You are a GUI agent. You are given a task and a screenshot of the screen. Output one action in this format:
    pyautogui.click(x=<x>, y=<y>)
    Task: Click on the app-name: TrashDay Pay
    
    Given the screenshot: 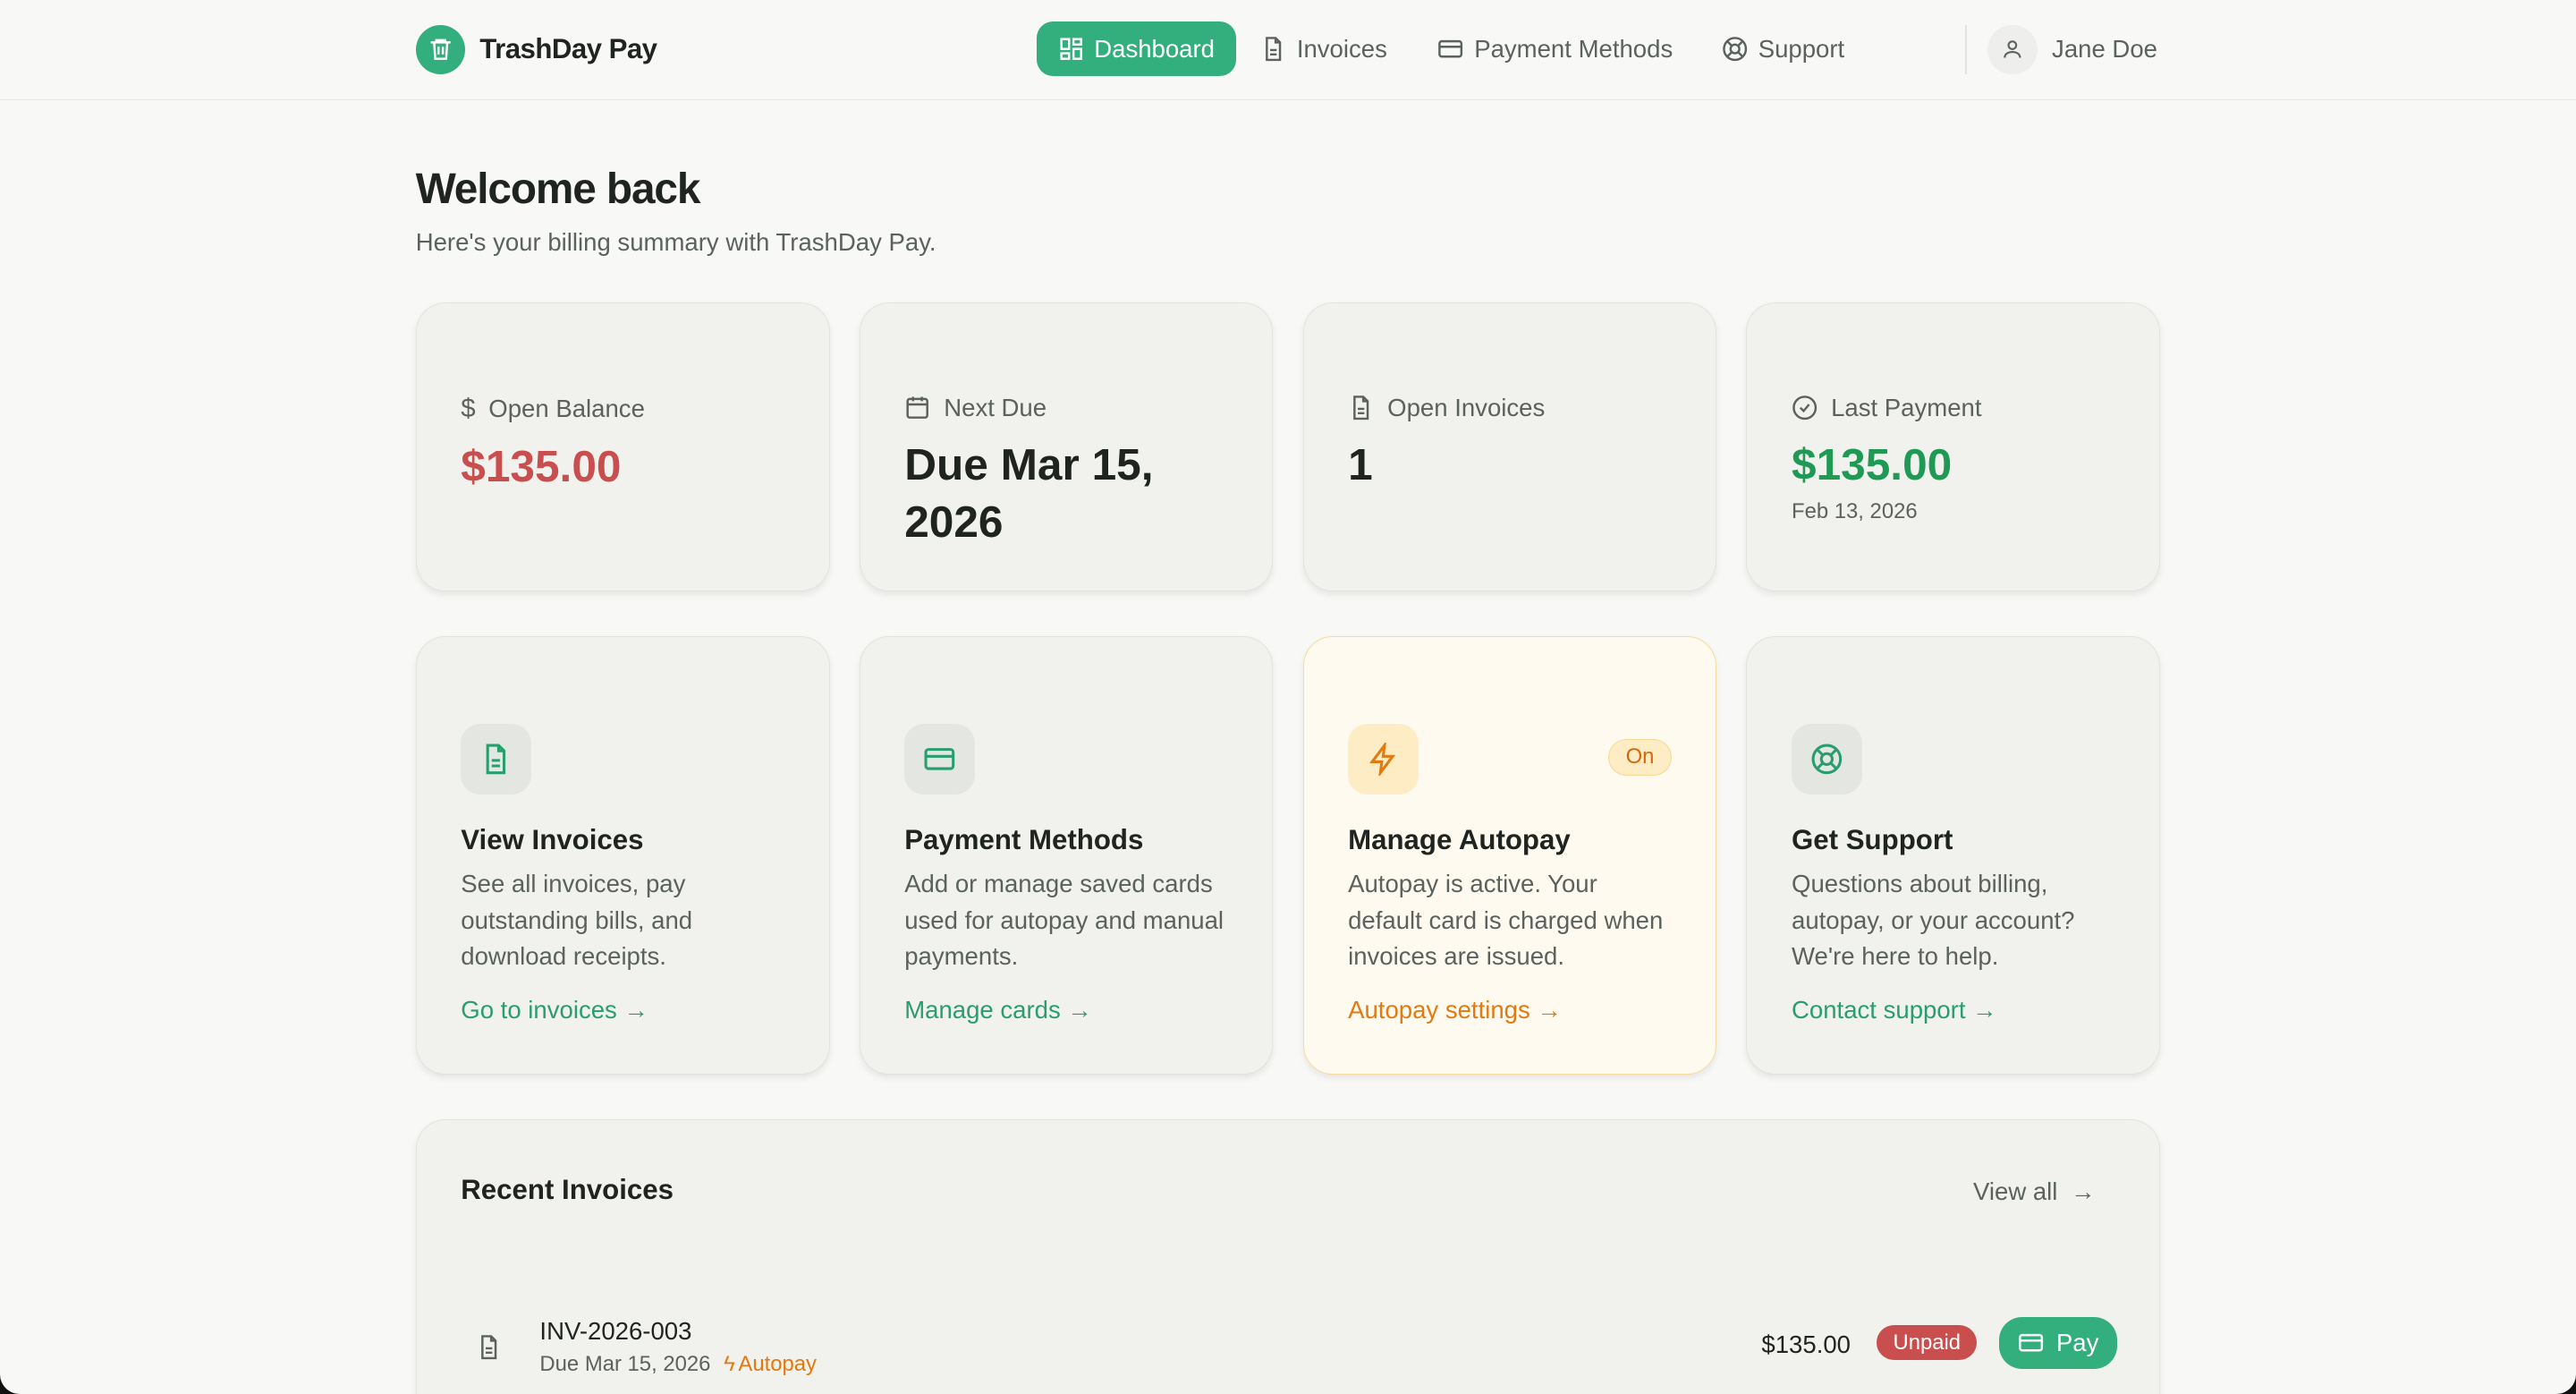 What is the action you would take?
    pyautogui.click(x=568, y=49)
    